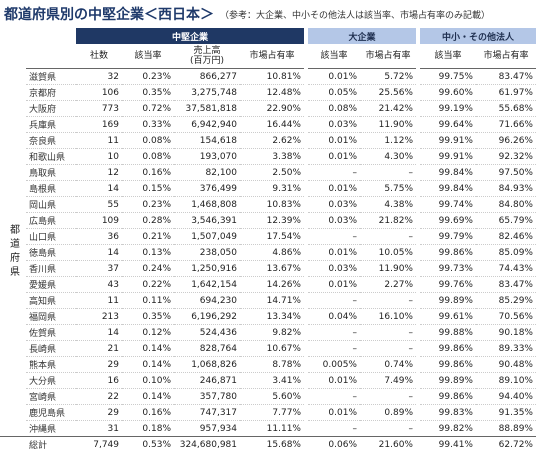 This screenshot has width=536, height=452. What do you see at coordinates (272, 429) in the screenshot?
I see `cell: 11.11%` at bounding box center [272, 429].